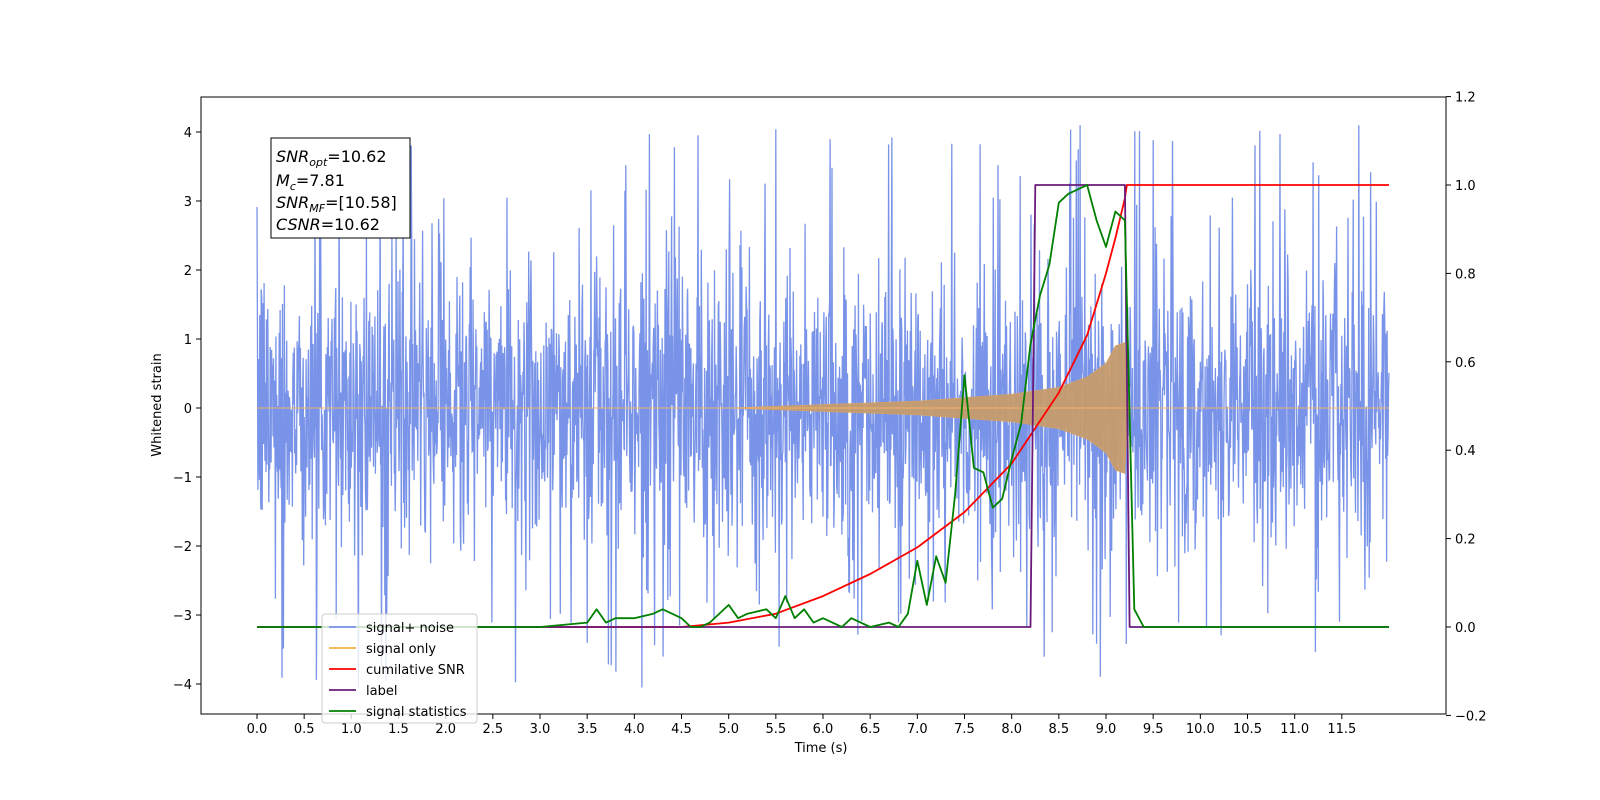 The height and width of the screenshot is (800, 1600). What do you see at coordinates (331, 158) in the screenshot?
I see `annotation-snr-opt: SNRopt=10.62` at bounding box center [331, 158].